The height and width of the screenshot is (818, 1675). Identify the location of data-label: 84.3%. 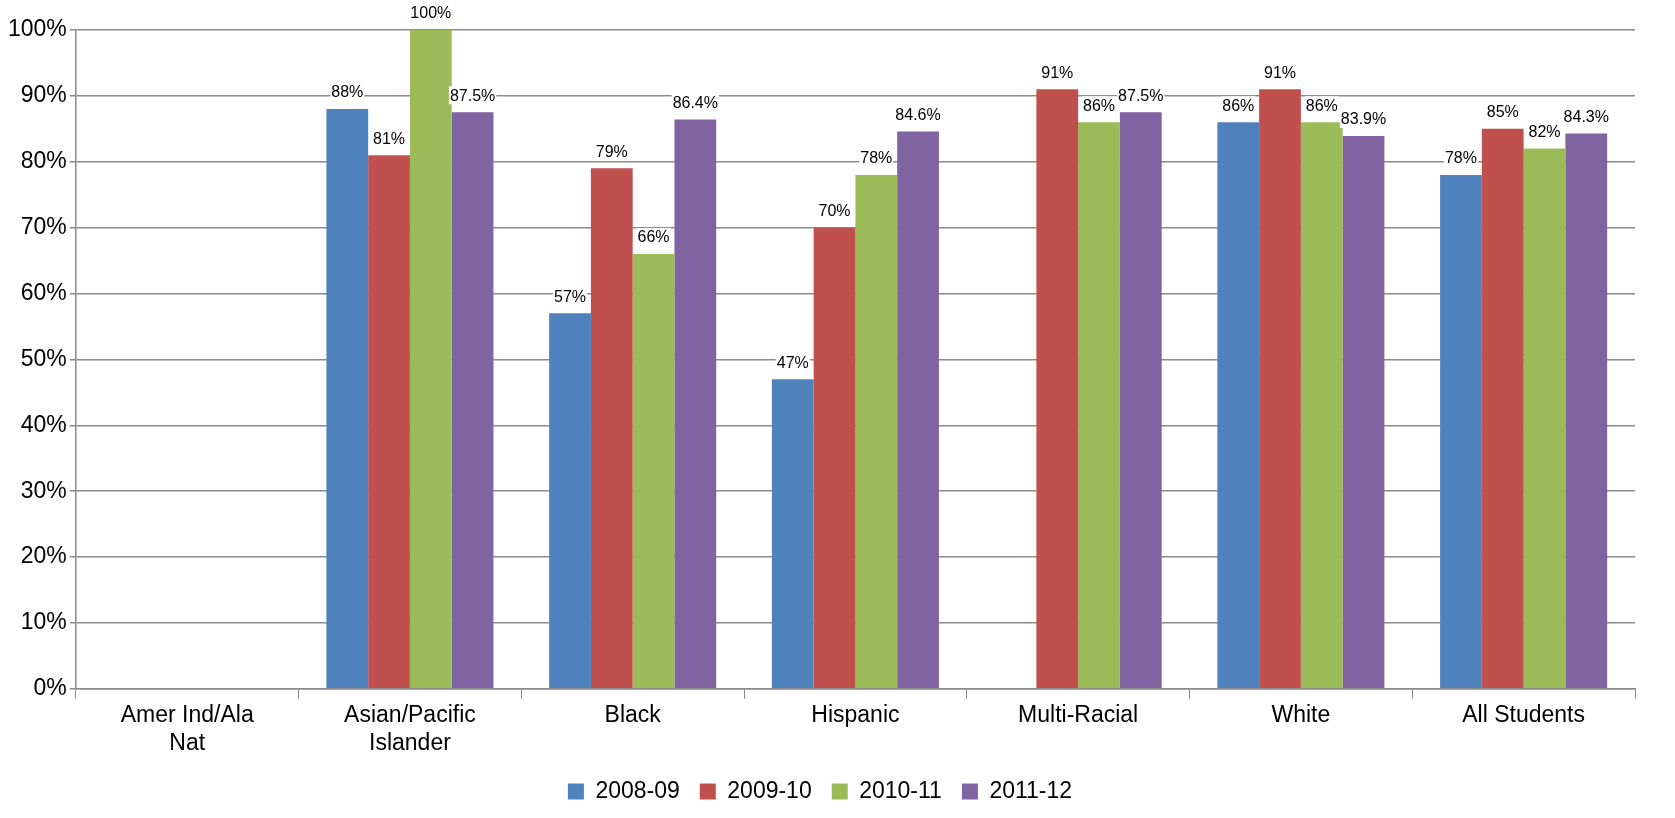
(1586, 116).